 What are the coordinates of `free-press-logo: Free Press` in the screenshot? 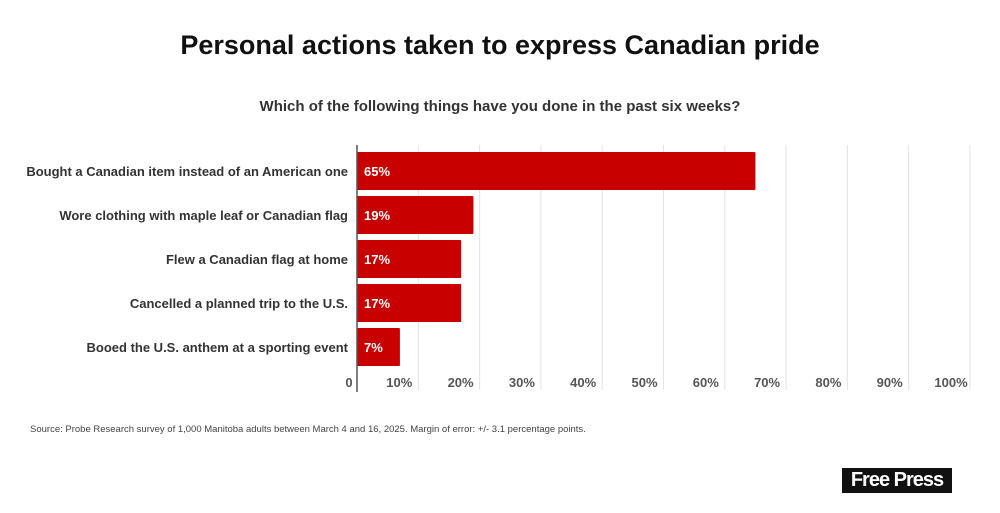 It's located at (897, 480).